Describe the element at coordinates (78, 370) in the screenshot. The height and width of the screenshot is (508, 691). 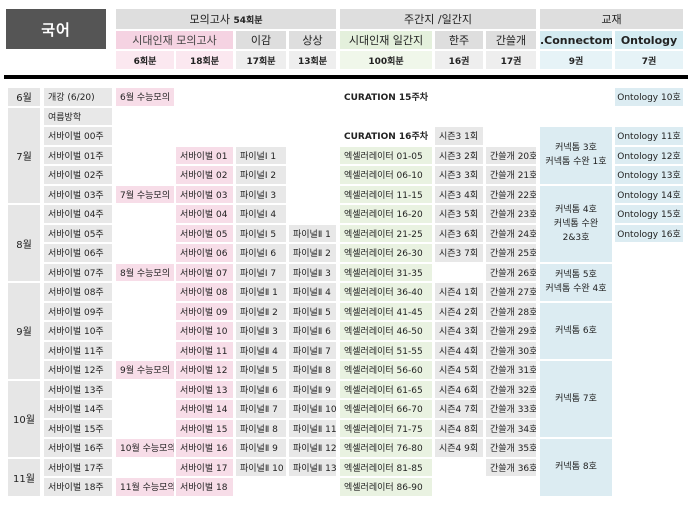
I see `cell-week: 서바이벌 12주` at that location.